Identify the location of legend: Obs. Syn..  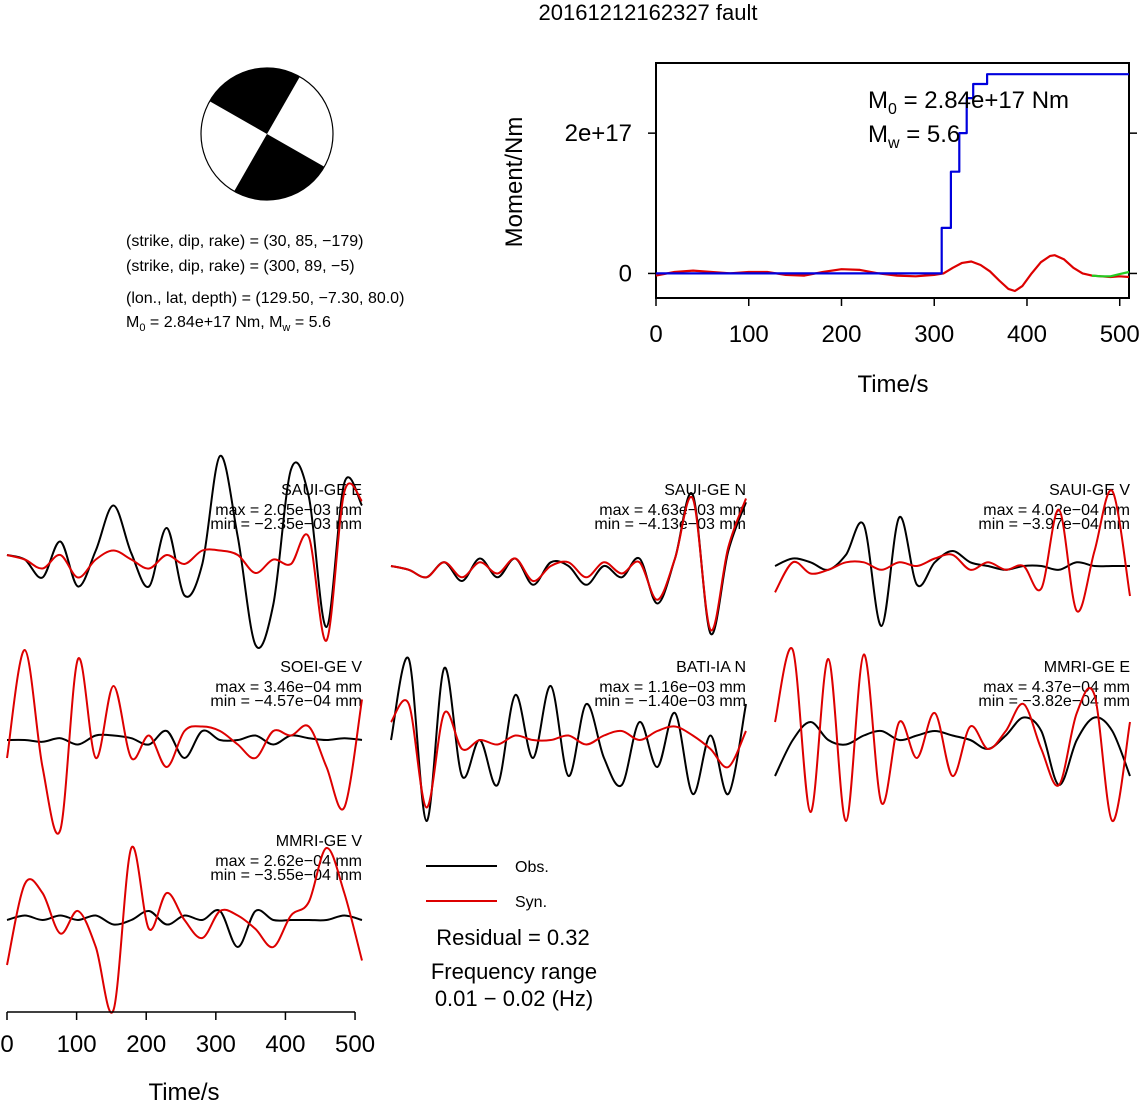
(487, 885).